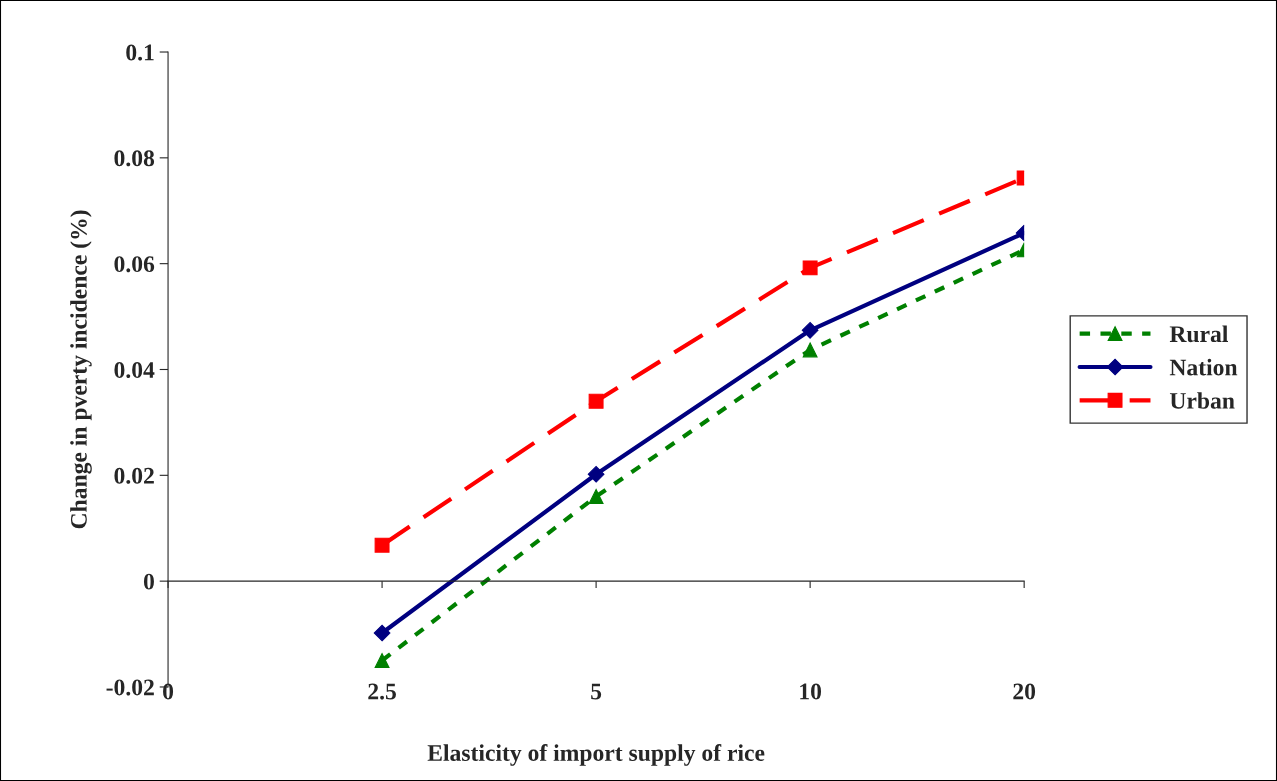  I want to click on y-tick-label: 0.1, so click(140, 52).